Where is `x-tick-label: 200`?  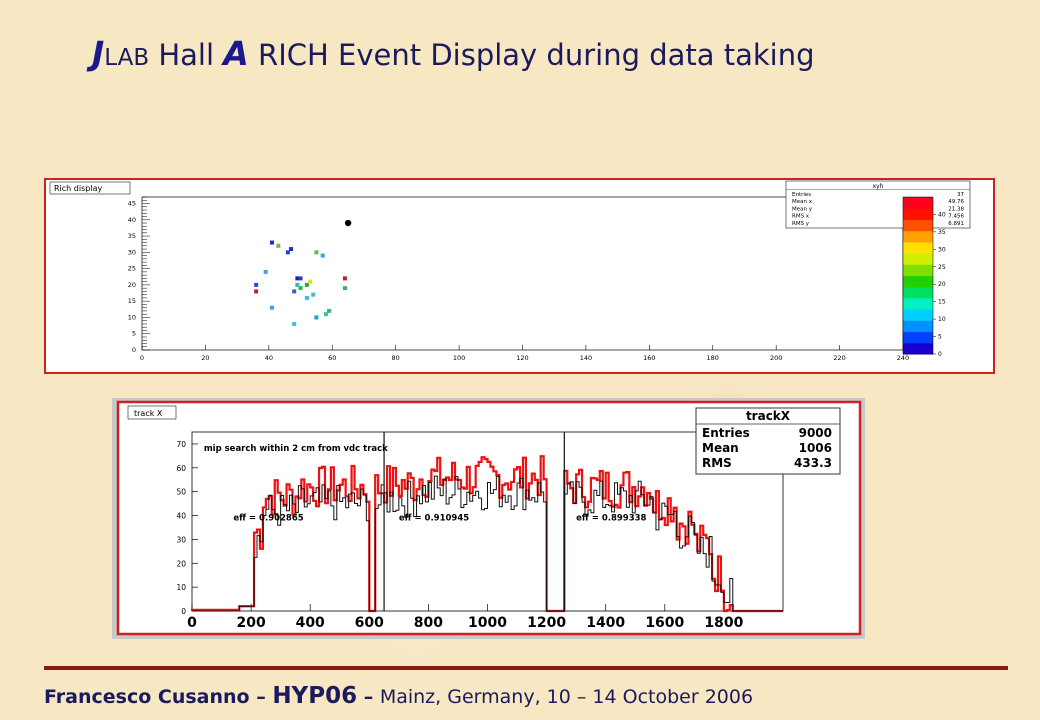
x-tick-label: 200 is located at coordinates (250, 623).